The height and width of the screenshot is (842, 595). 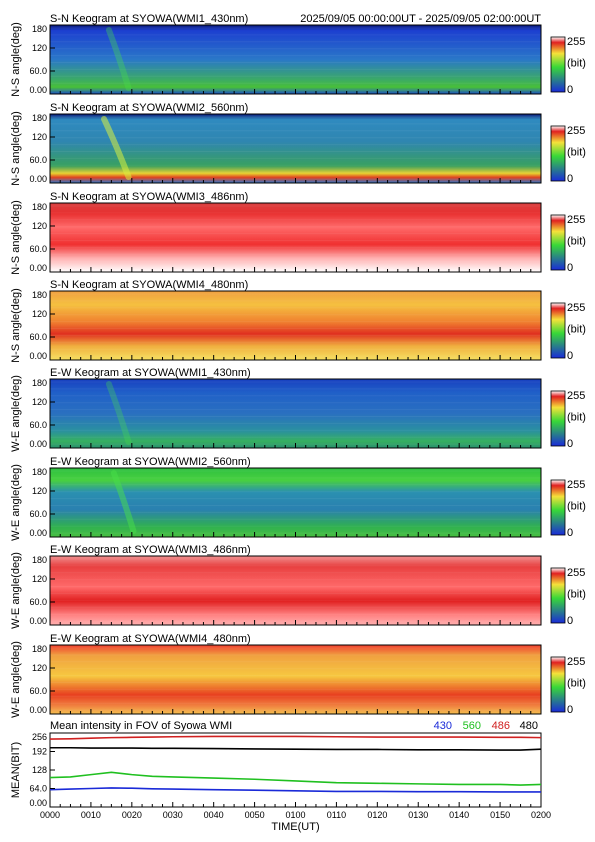 I want to click on line-chart-frame, so click(x=295, y=770).